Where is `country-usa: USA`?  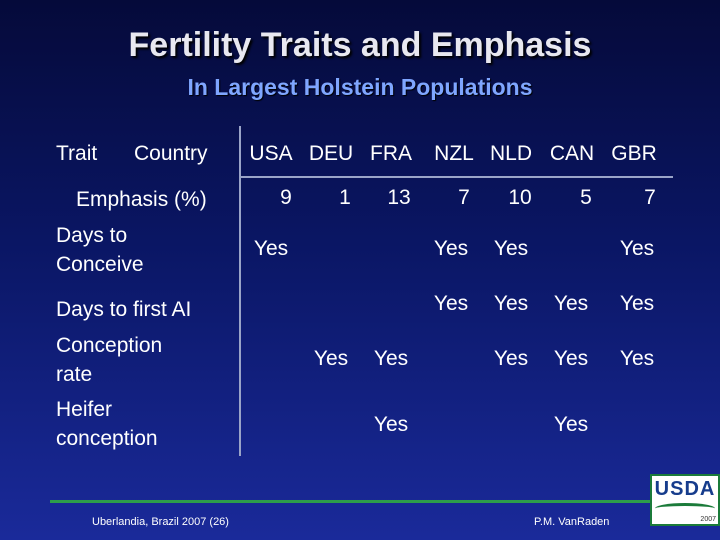
country-usa: USA is located at coordinates (271, 153).